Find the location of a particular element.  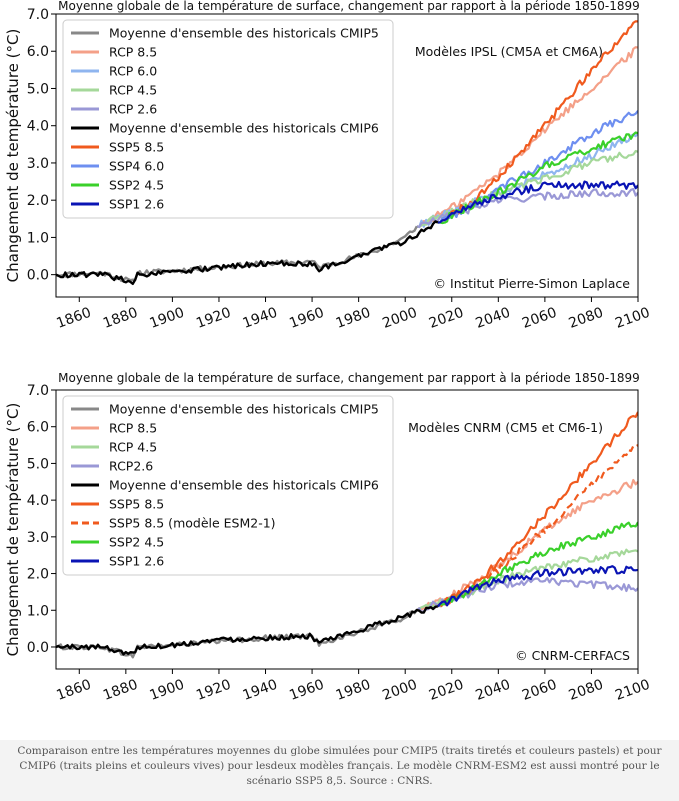

model-annotation: Modèles IPSL (CM5A et CM6A) is located at coordinates (509, 51).